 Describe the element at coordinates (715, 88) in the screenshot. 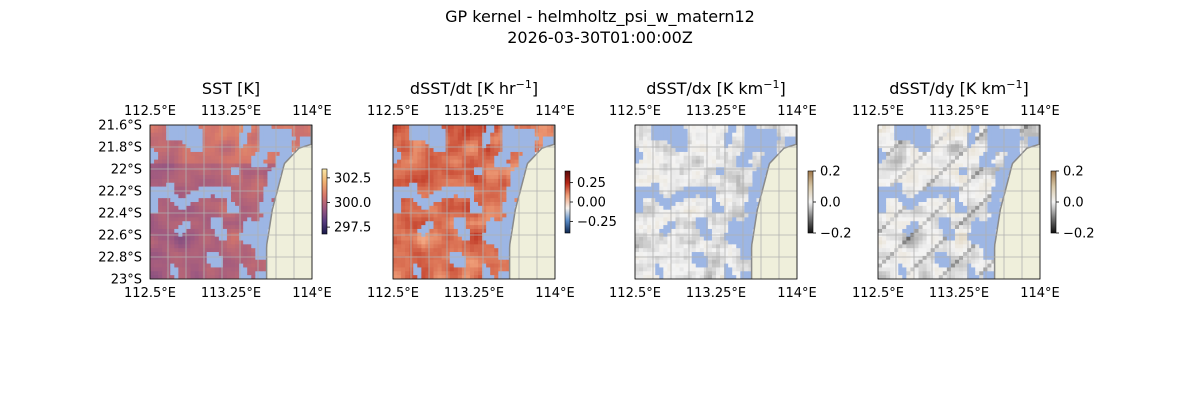

I see `panel-title: dSST/dx [K km−1]` at that location.